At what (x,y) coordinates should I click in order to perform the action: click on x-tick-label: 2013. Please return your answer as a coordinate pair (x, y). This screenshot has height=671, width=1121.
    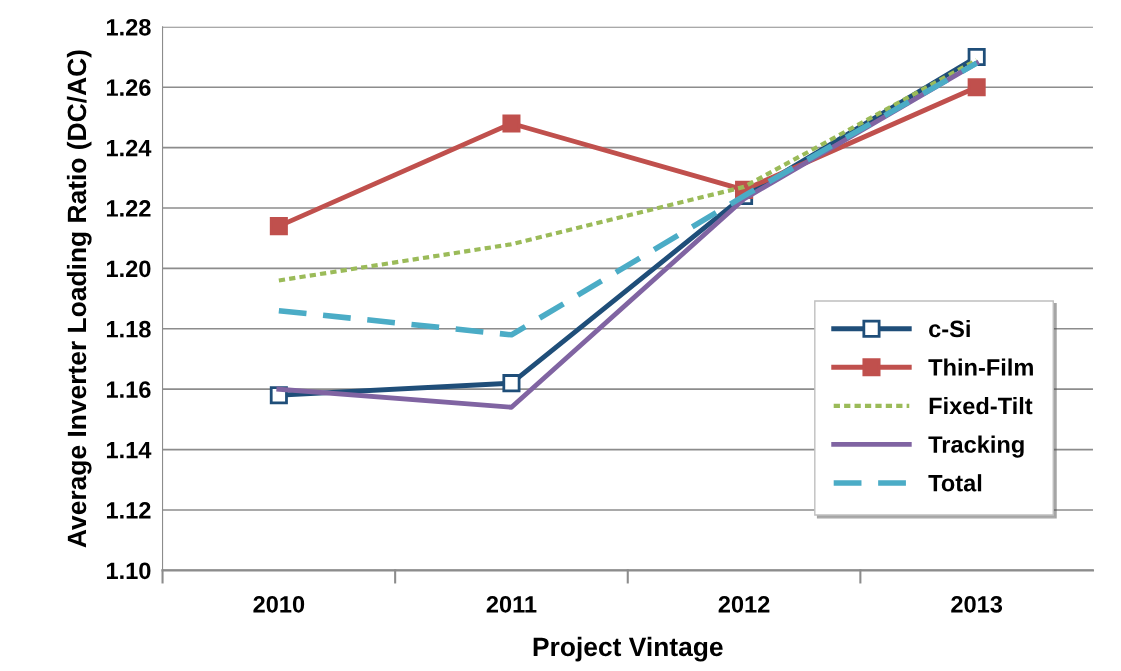
    Looking at the image, I should click on (977, 604).